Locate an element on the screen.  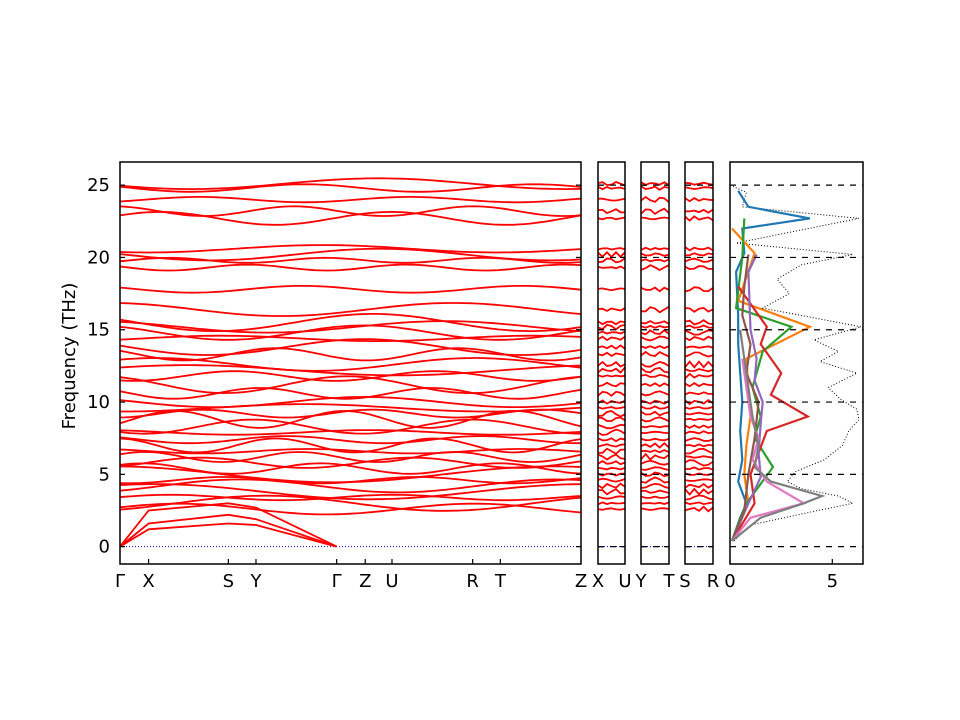
dos-frame is located at coordinates (796, 363).